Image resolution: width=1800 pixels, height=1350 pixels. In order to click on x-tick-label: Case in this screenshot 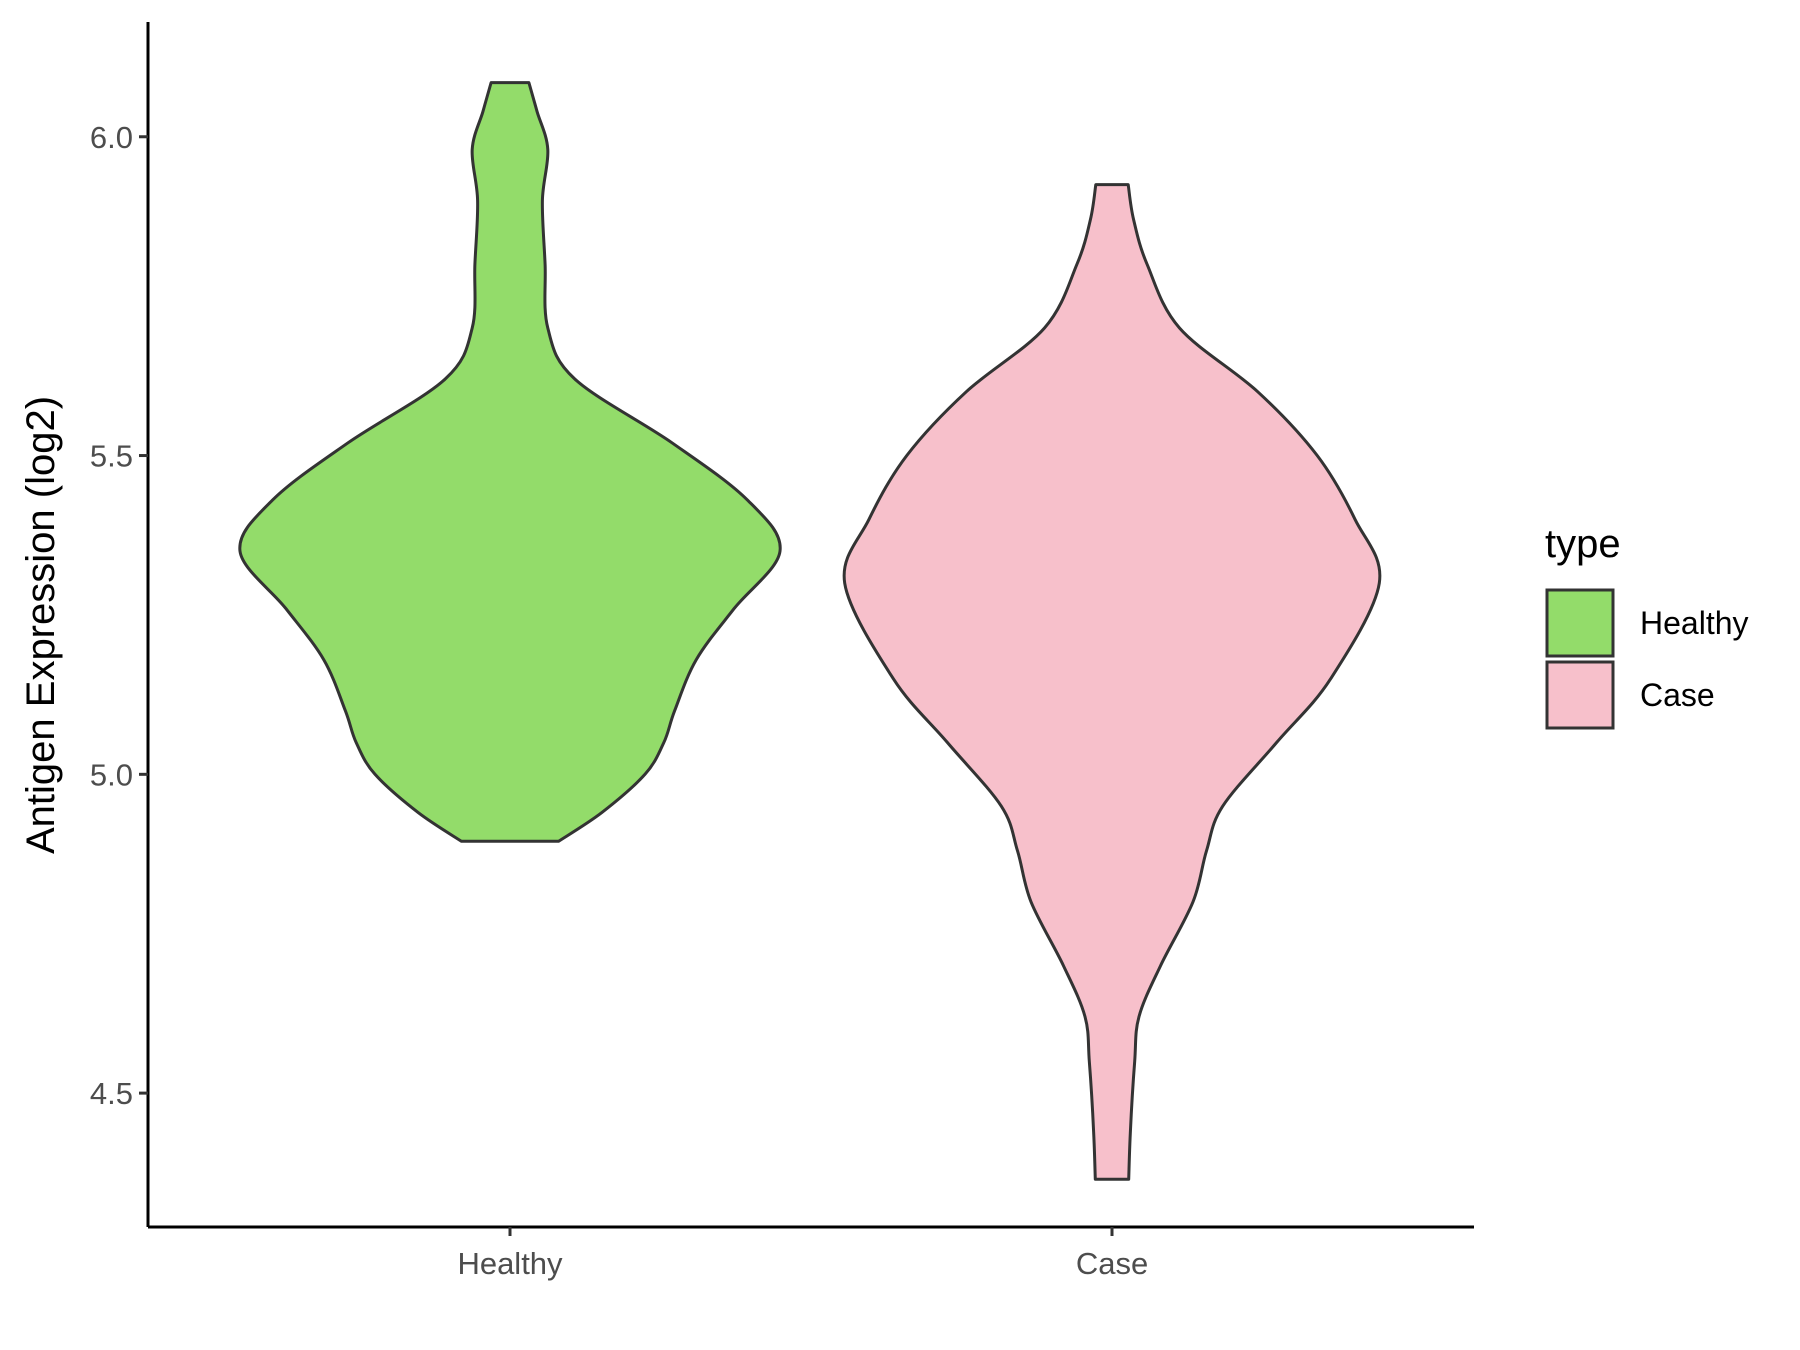, I will do `click(1112, 1263)`.